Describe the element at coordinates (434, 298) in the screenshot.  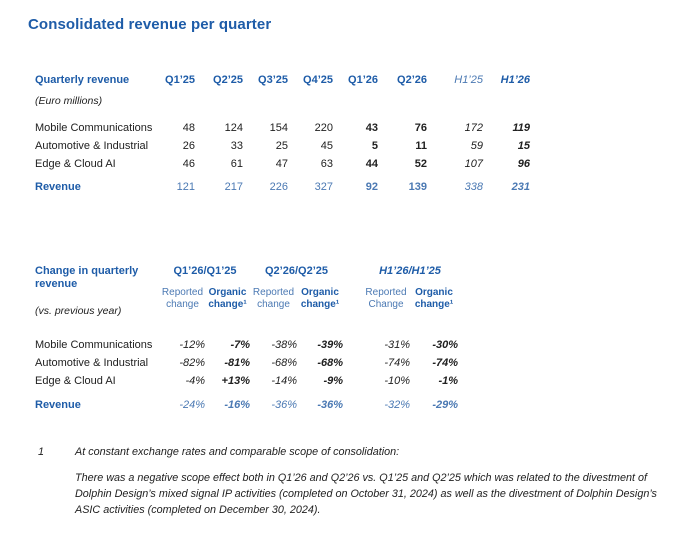
I see `sub-header-organic-3: Organic change¹` at that location.